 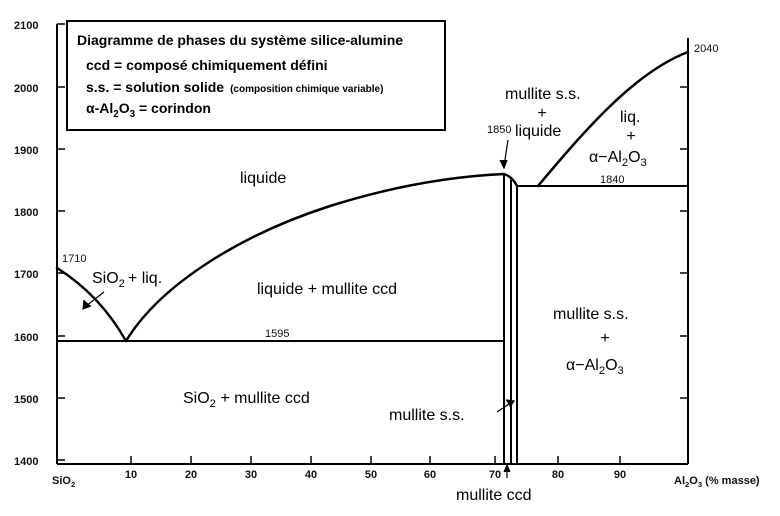 I want to click on region-liquide-mullite: liquide + mullite ccd, so click(x=327, y=289).